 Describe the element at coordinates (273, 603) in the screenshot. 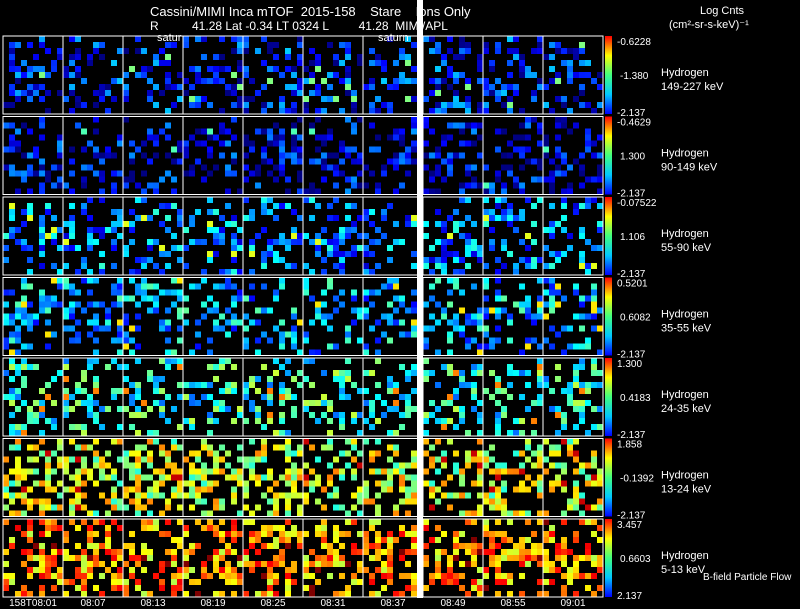

I see `time-tick-label: 08:25` at that location.